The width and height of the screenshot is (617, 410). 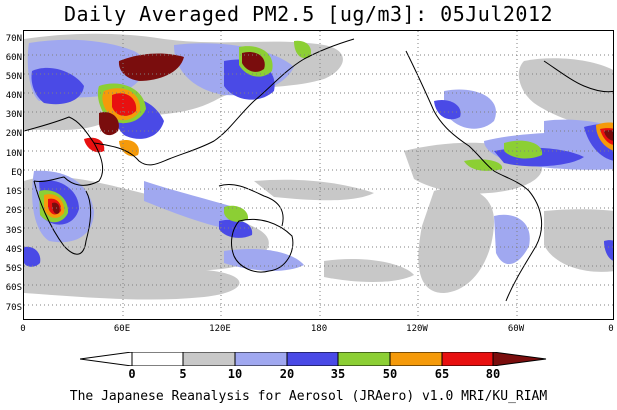 What do you see at coordinates (13, 192) in the screenshot?
I see `lat-label-10s: 10S` at bounding box center [13, 192].